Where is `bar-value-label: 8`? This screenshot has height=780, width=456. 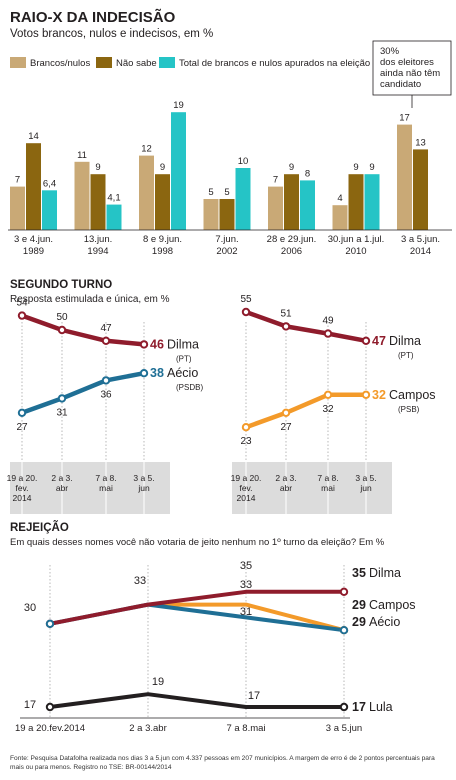
bar-value-label: 8 is located at coordinates (307, 173).